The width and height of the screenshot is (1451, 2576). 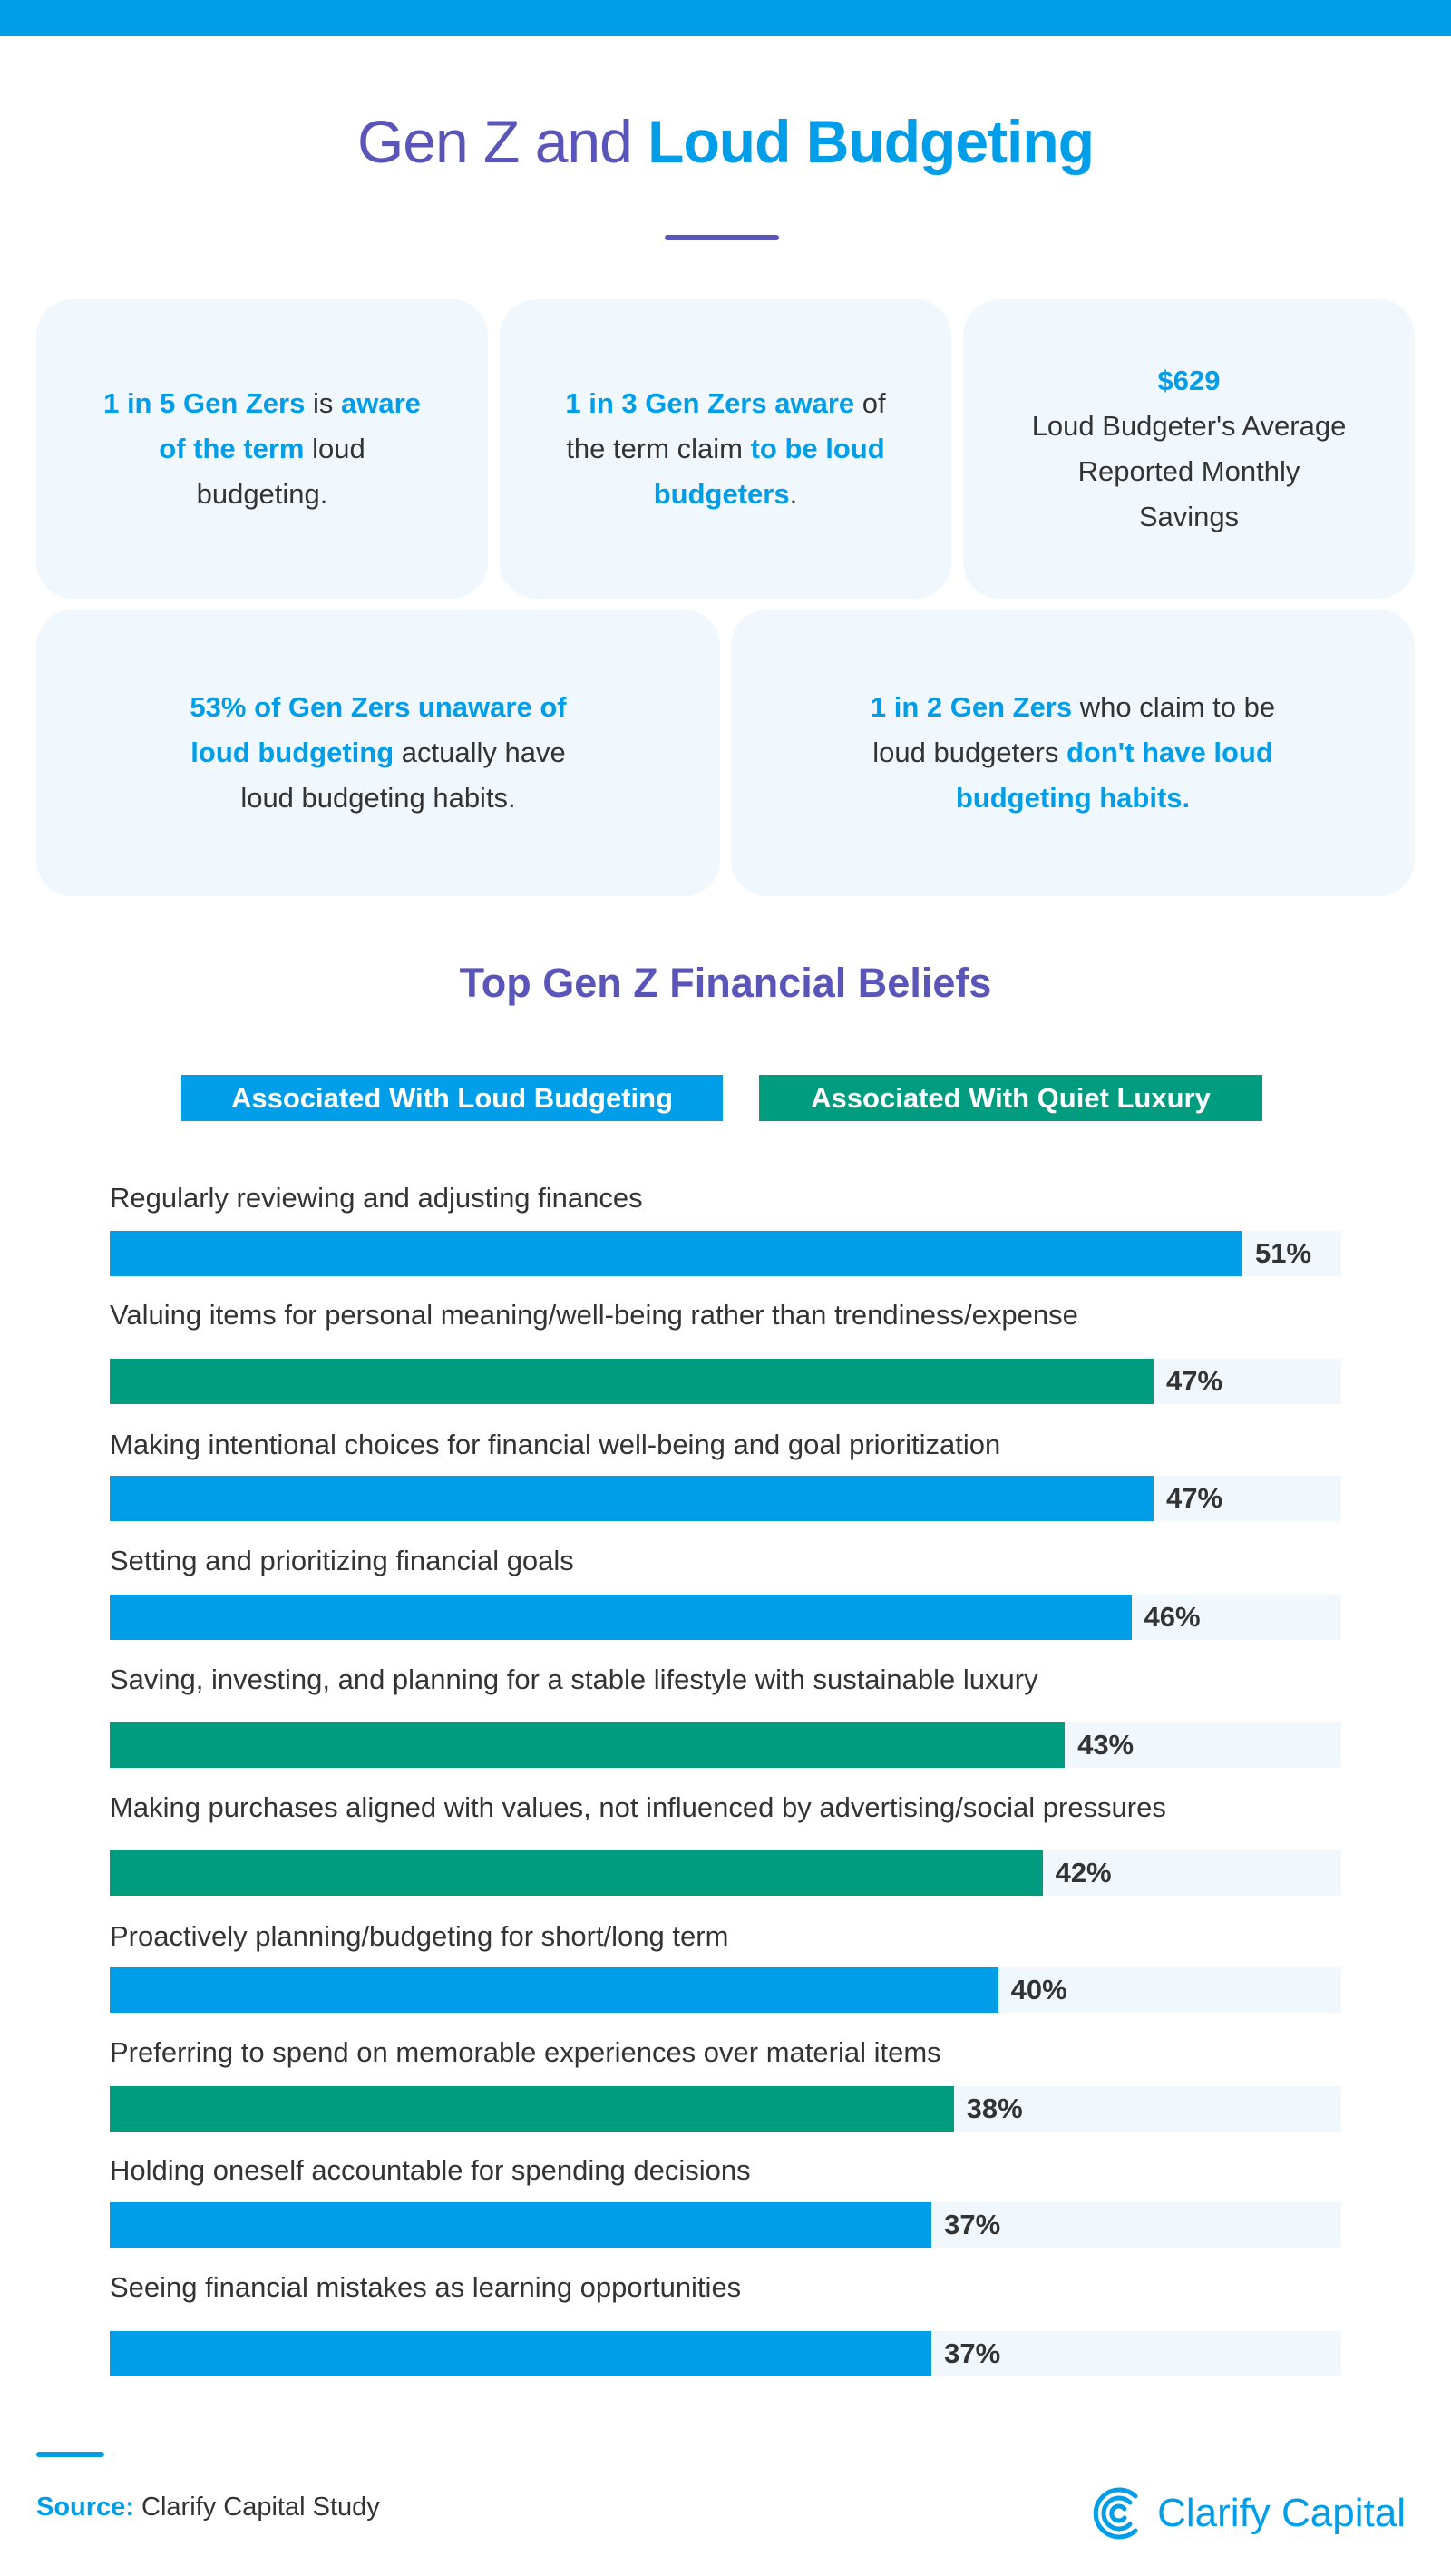 I want to click on stat-highlight: to be loud budgeters, so click(x=769, y=471).